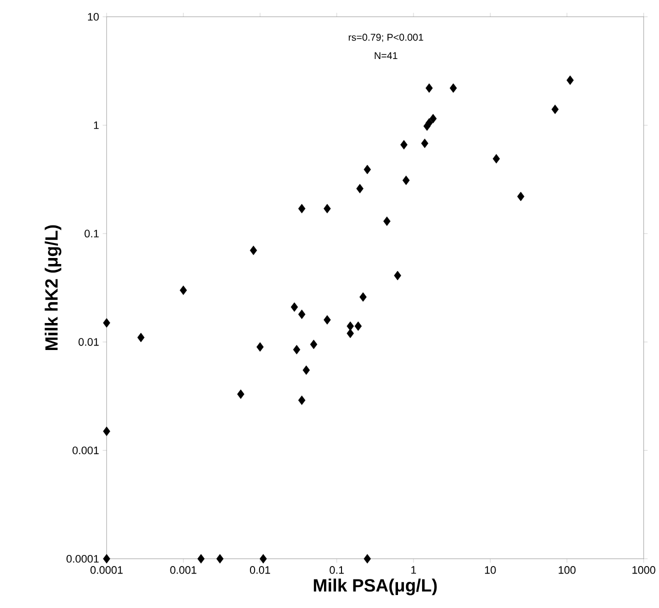 The width and height of the screenshot is (659, 608). Describe the element at coordinates (386, 55) in the screenshot. I see `annotation: N=41` at that location.